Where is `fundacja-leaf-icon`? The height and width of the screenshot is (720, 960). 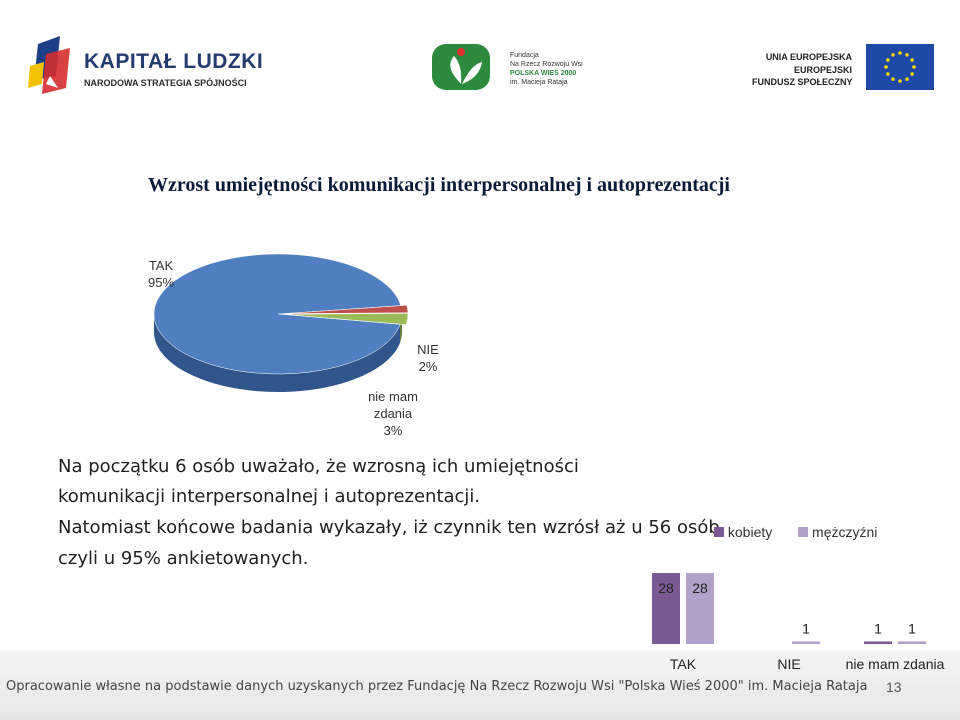
fundacja-leaf-icon is located at coordinates (461, 67).